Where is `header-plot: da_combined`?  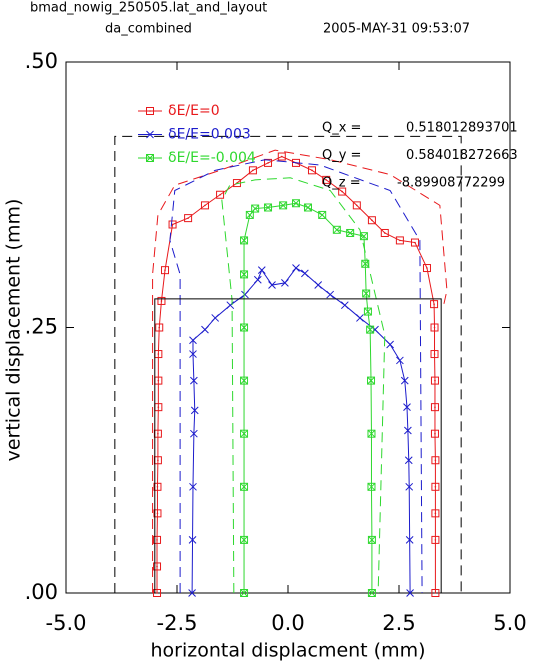 header-plot: da_combined is located at coordinates (148, 29).